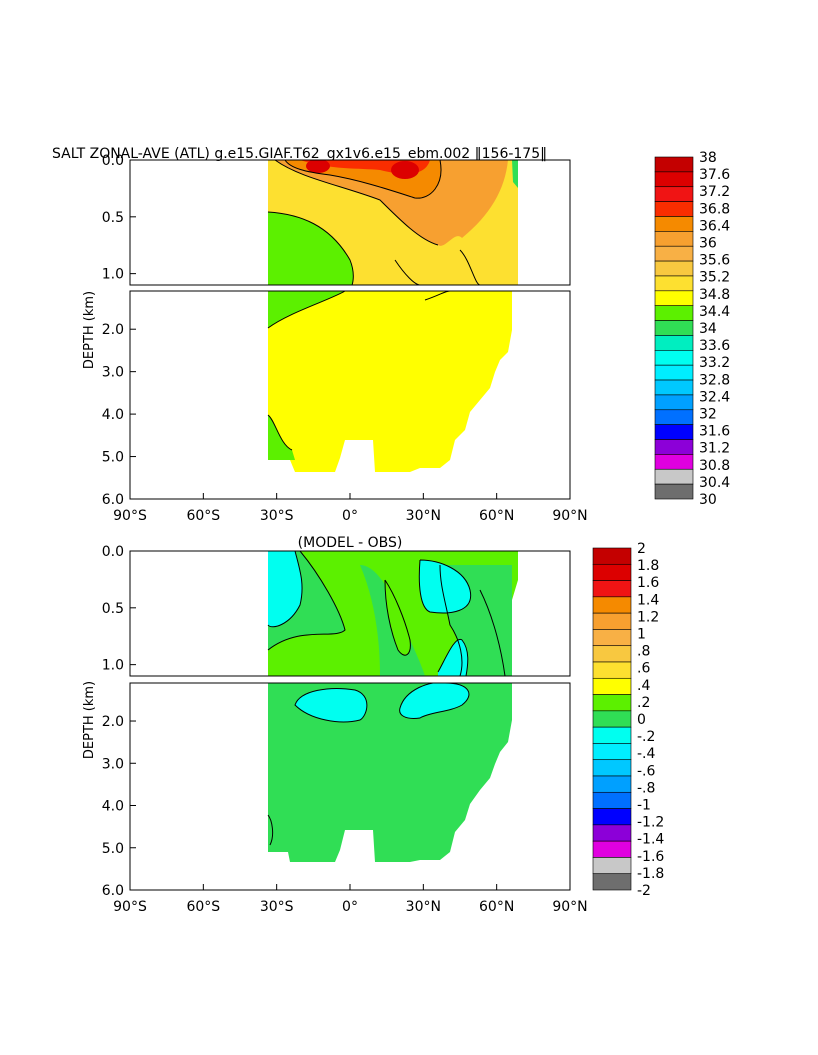  Describe the element at coordinates (423, 907) in the screenshot. I see `x-tick-label: 30°N` at that location.